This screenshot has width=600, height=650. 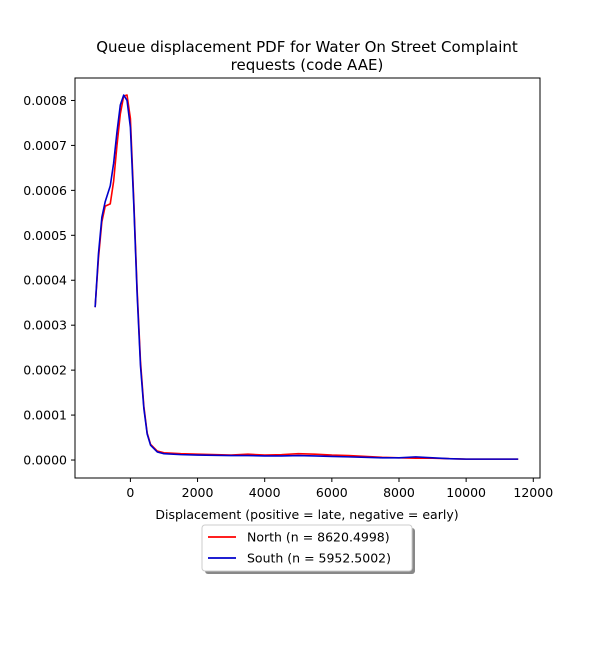 What do you see at coordinates (45, 325) in the screenshot?
I see `y-tick-label: 0.0003` at bounding box center [45, 325].